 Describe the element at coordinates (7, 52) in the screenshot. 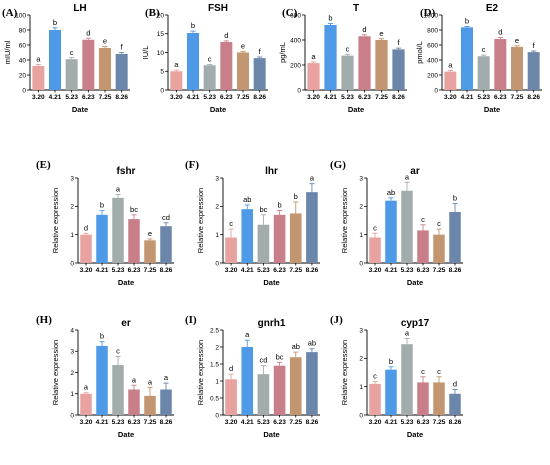

I see `y-axis-label: mIU/ml` at that location.